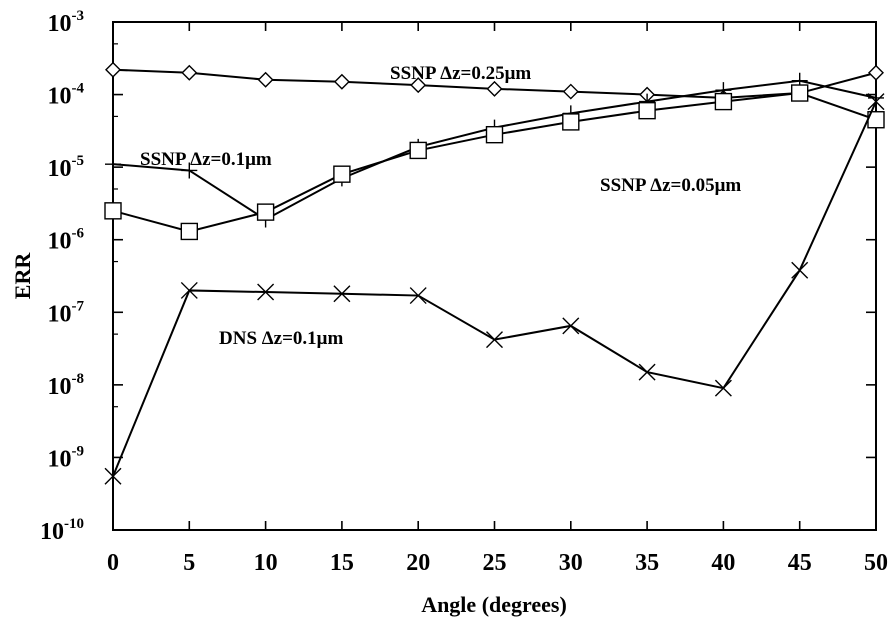 This screenshot has height=628, width=894. I want to click on x-tick-label: 0, so click(113, 563).